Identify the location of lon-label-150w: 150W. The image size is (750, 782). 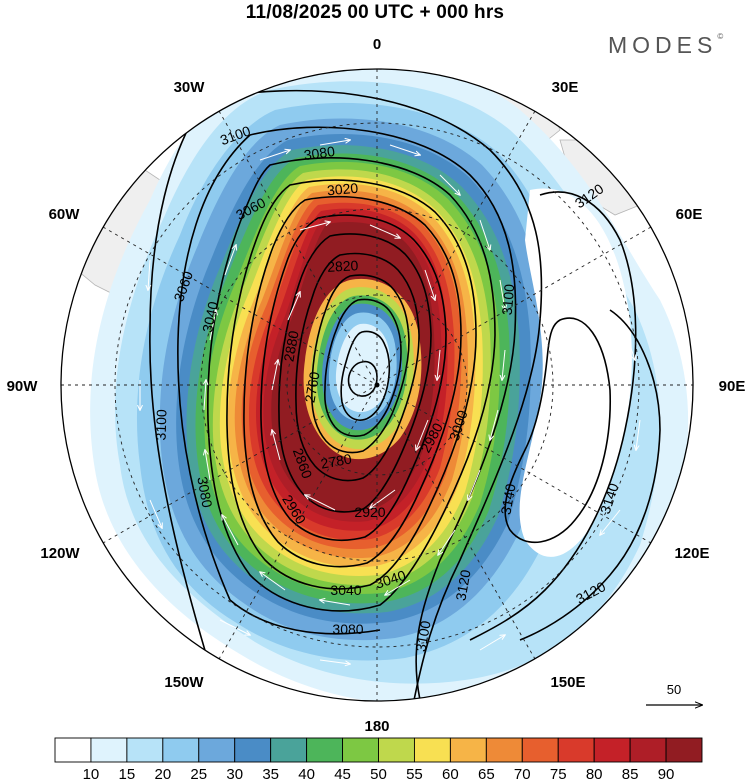
(184, 682).